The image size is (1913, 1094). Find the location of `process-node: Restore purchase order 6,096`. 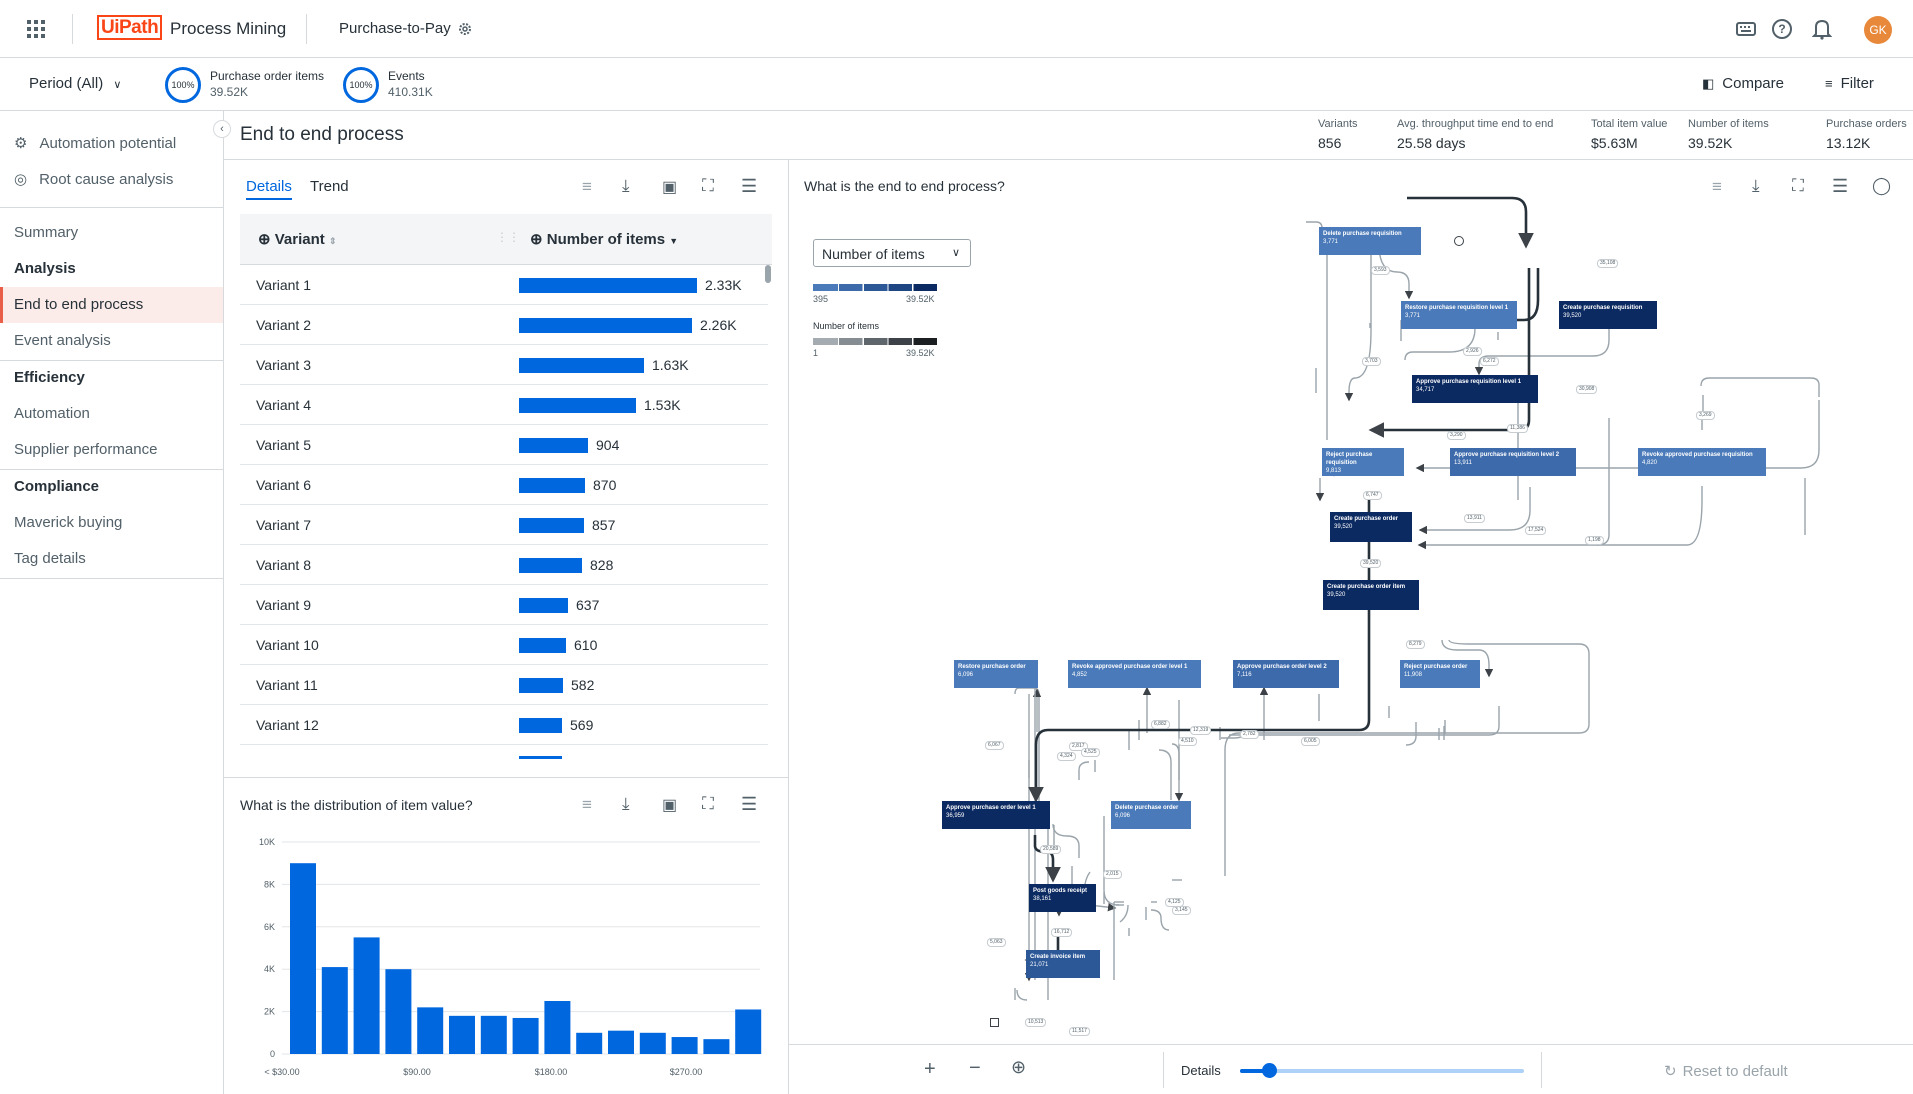

process-node: Restore purchase order 6,096 is located at coordinates (996, 674).